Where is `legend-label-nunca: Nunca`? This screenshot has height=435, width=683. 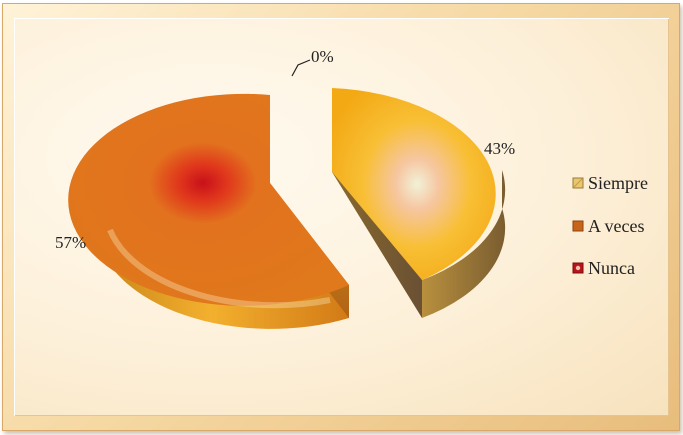 legend-label-nunca: Nunca is located at coordinates (611, 268).